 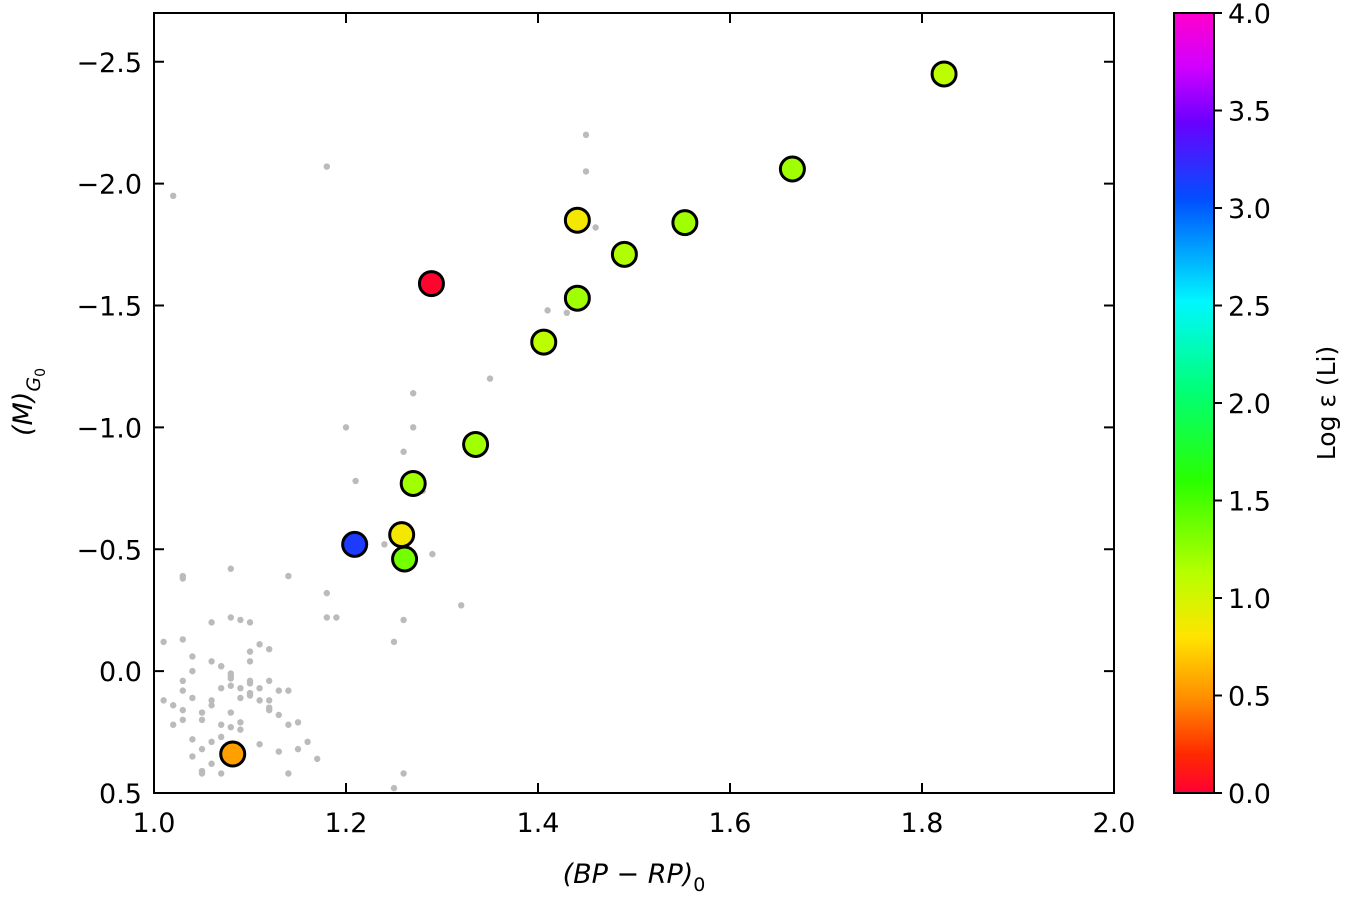 I want to click on x-tick-label: 1.2, so click(x=346, y=823).